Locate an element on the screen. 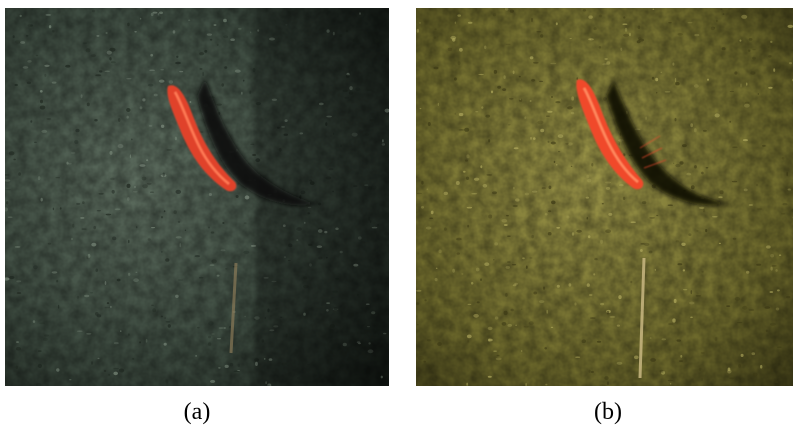 The height and width of the screenshot is (431, 793). shrimp is located at coordinates (621, 134).